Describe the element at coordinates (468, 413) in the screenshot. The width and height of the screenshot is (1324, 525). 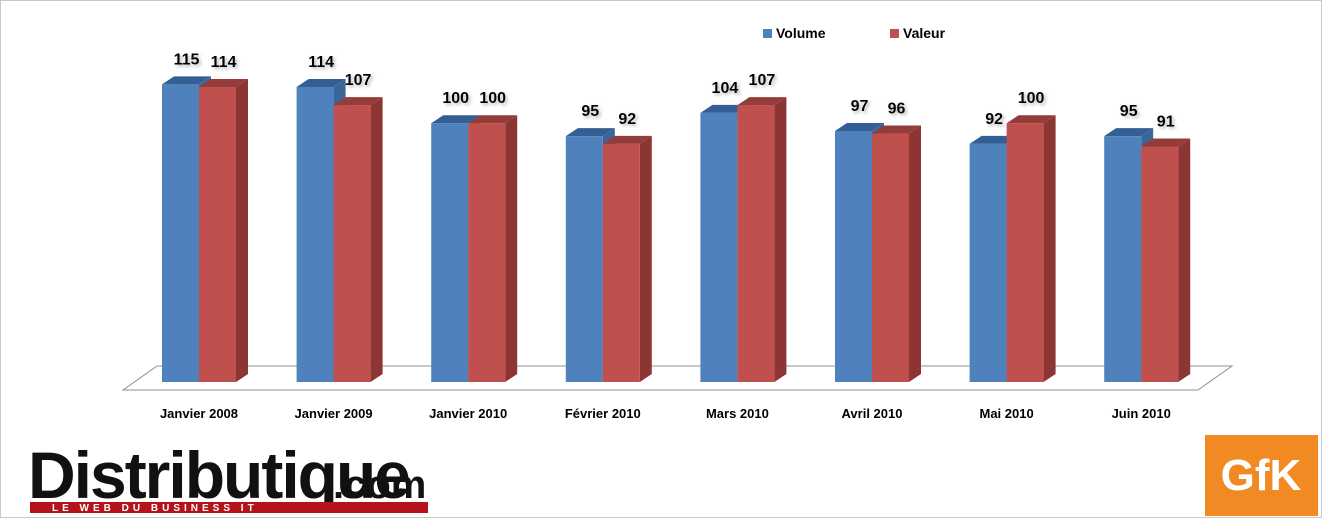
I see `category-label: Janvier 2010` at that location.